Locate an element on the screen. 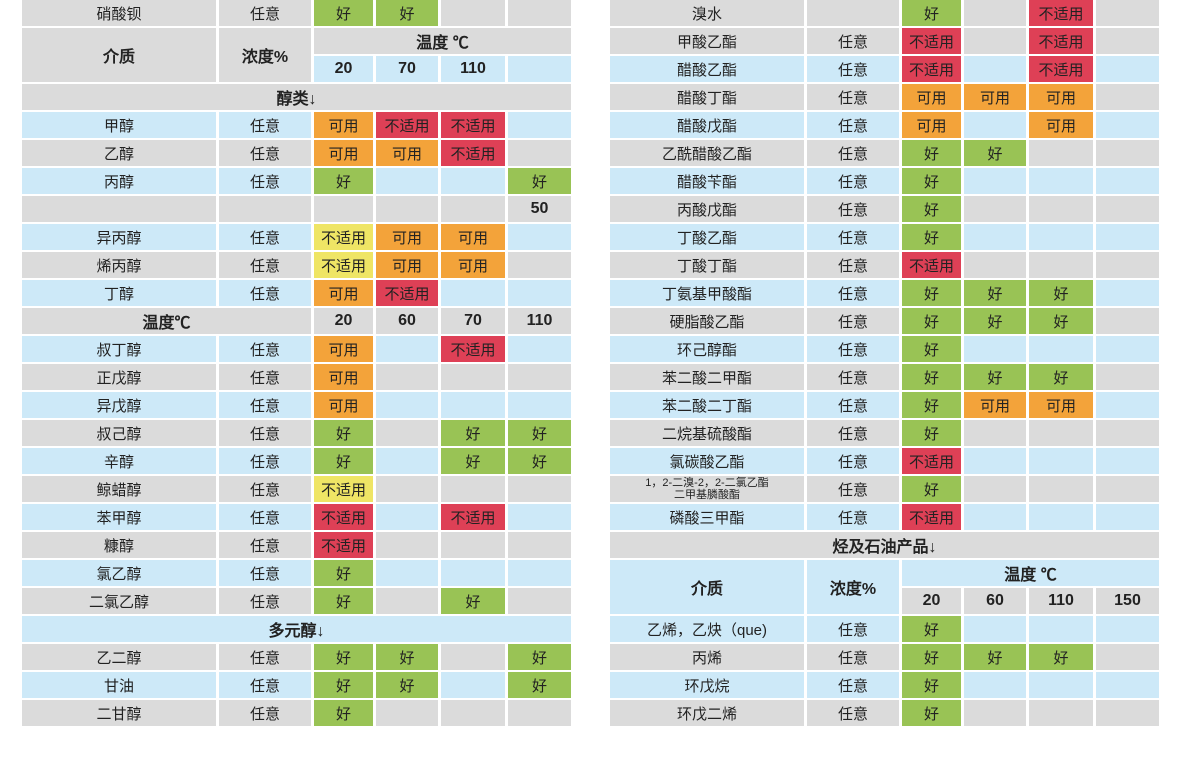 The height and width of the screenshot is (762, 1200). medium-name-cell: 醋酸丁酯 is located at coordinates (707, 97).